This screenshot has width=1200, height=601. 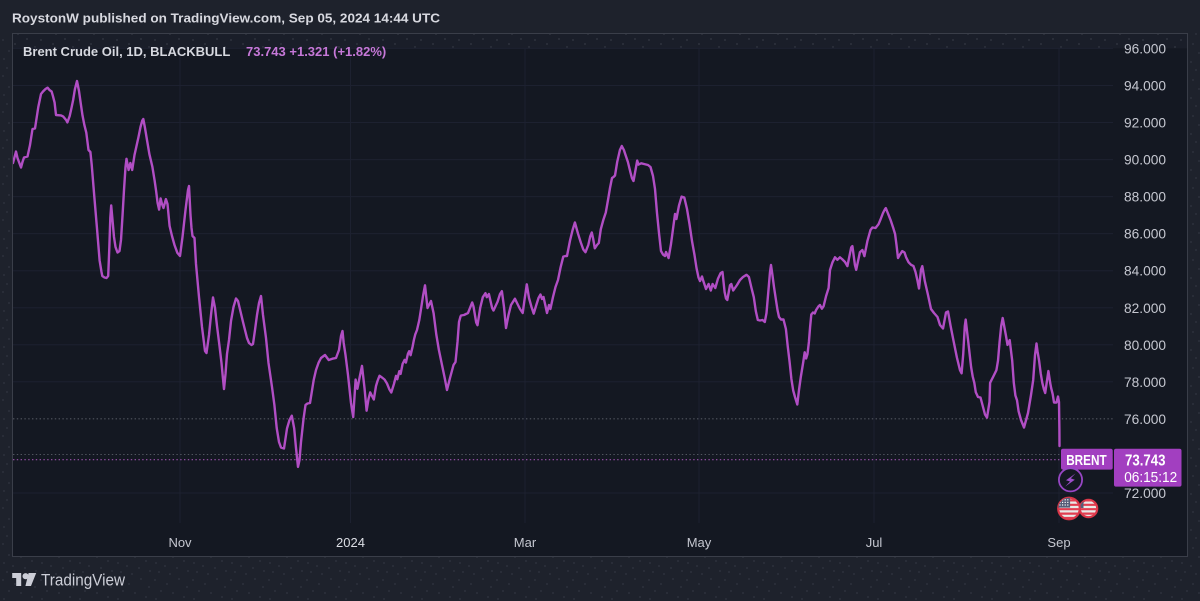 What do you see at coordinates (1145, 160) in the screenshot?
I see `svg-text: 90.000` at bounding box center [1145, 160].